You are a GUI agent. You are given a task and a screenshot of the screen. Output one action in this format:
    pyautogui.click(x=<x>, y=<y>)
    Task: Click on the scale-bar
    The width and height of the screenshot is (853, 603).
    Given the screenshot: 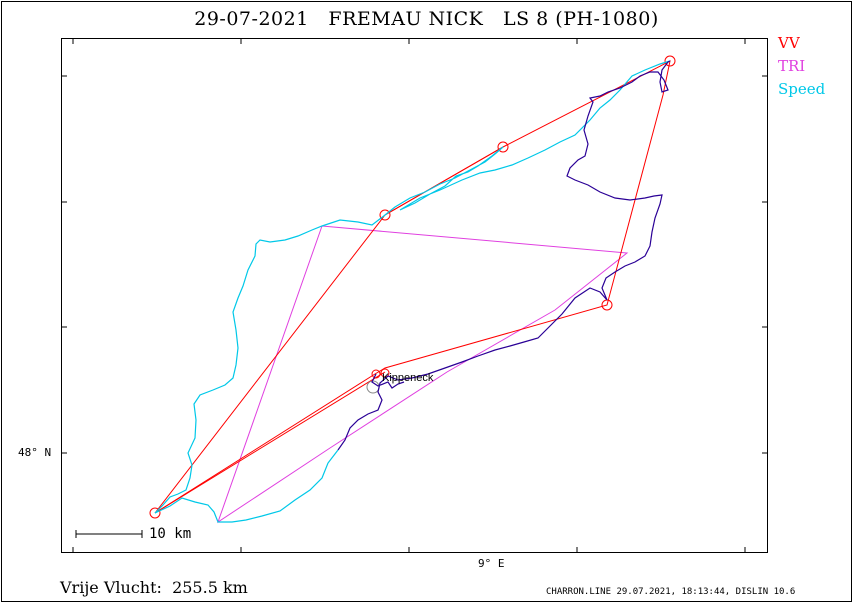 What is the action you would take?
    pyautogui.click(x=109, y=534)
    